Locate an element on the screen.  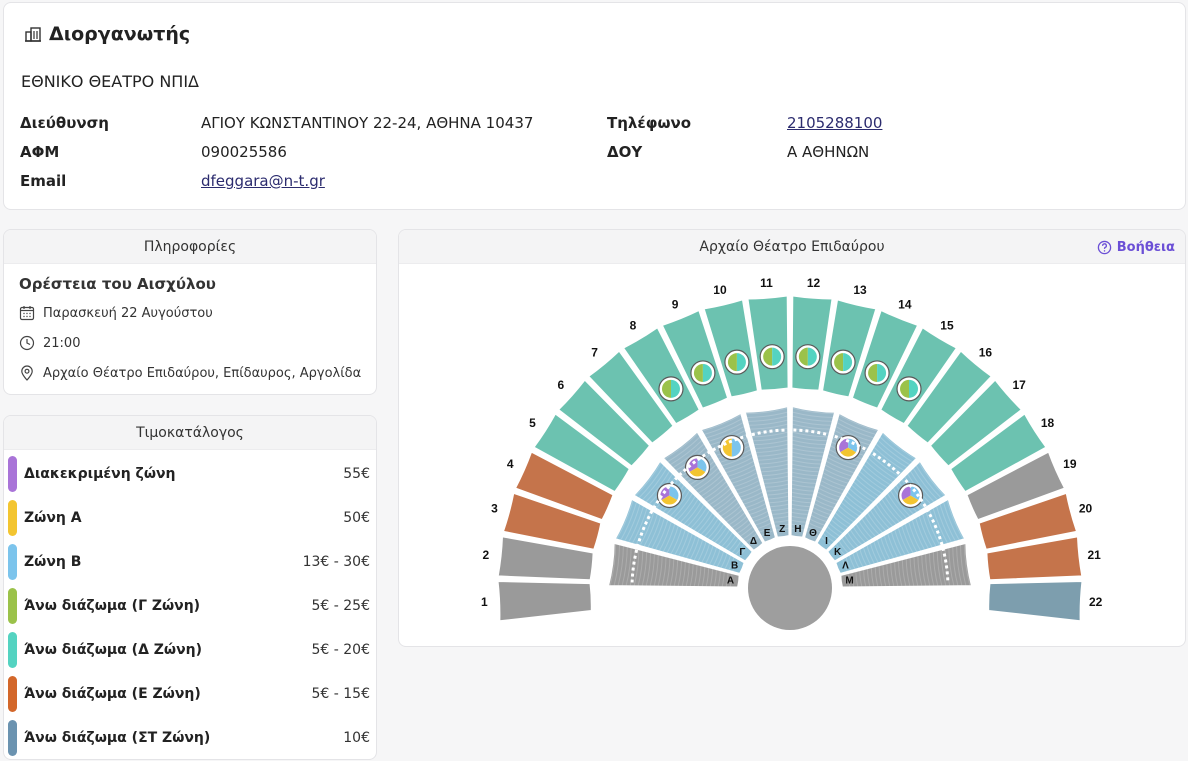
upper-sector-18: 18 is located at coordinates (1002, 453).